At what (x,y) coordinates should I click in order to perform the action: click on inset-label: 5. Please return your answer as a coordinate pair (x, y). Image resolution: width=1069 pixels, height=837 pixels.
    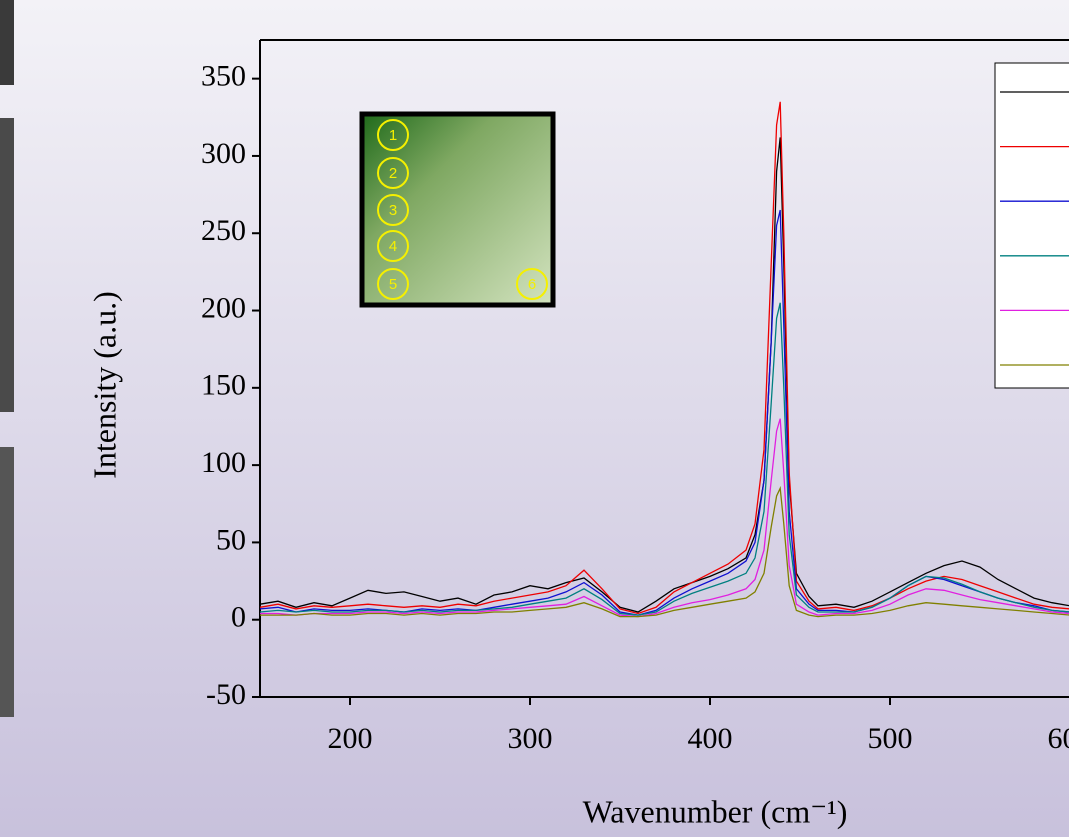
    Looking at the image, I should click on (393, 284).